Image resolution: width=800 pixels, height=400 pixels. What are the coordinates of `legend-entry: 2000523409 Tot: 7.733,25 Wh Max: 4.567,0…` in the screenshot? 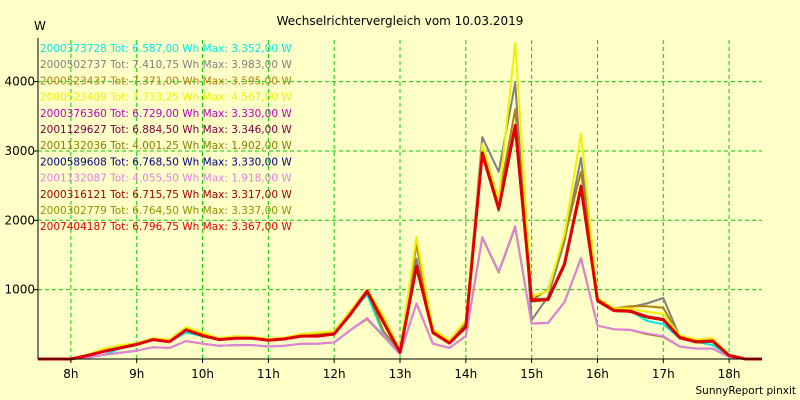 It's located at (166, 98).